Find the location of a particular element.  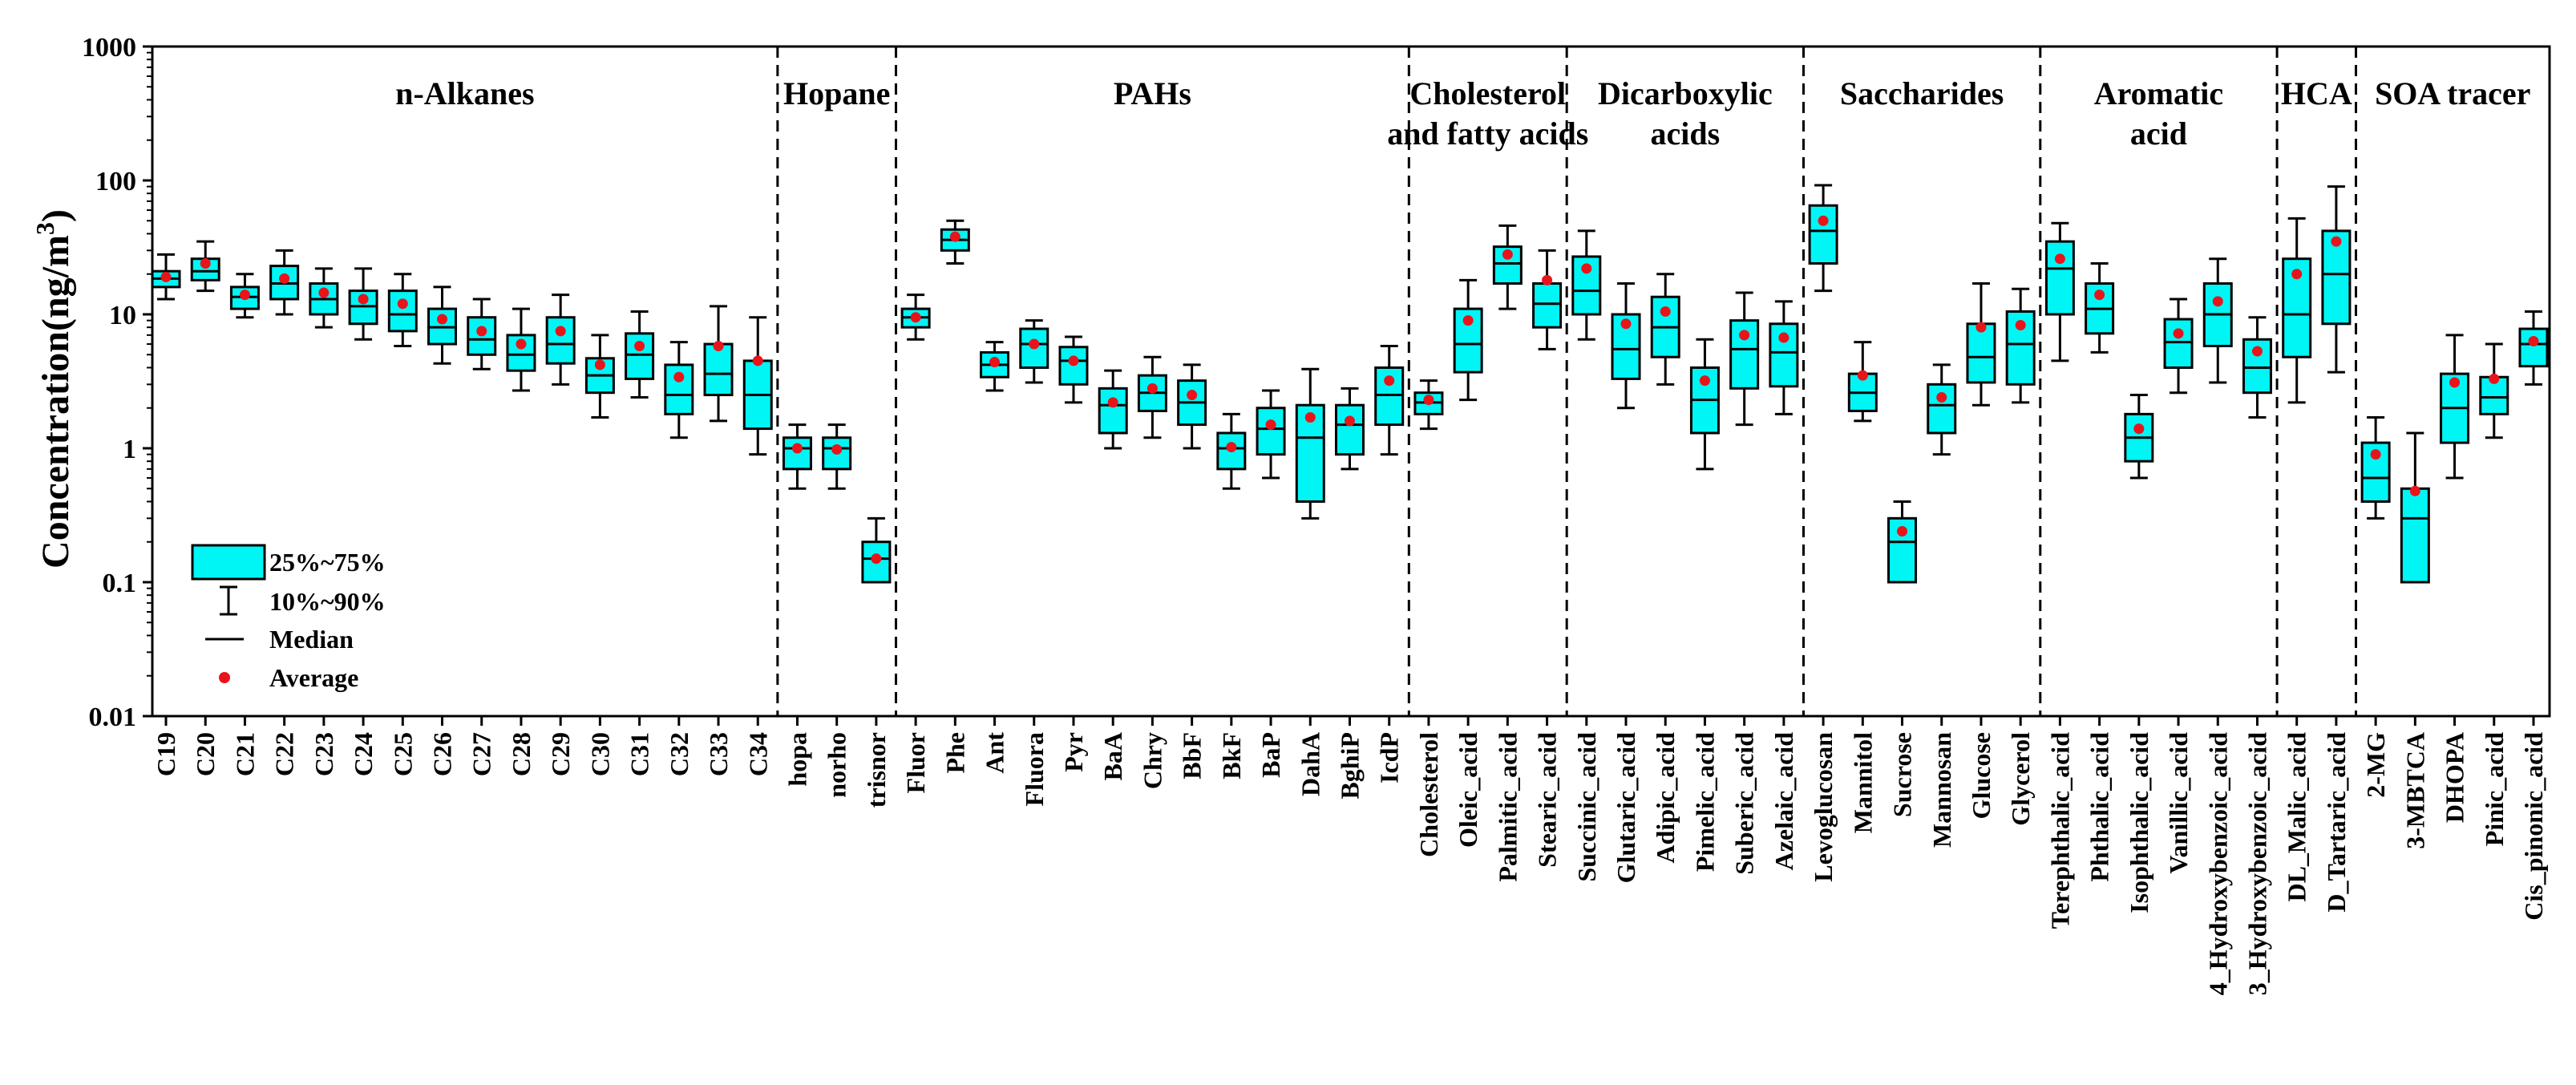

legend-mean-label: Average is located at coordinates (313, 677).